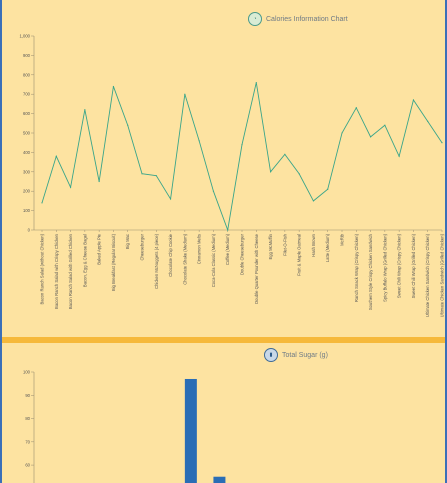 This screenshot has height=483, width=447. What do you see at coordinates (184, 258) in the screenshot?
I see `x-tick-label: Chocolate Shake (Medium)` at bounding box center [184, 258].